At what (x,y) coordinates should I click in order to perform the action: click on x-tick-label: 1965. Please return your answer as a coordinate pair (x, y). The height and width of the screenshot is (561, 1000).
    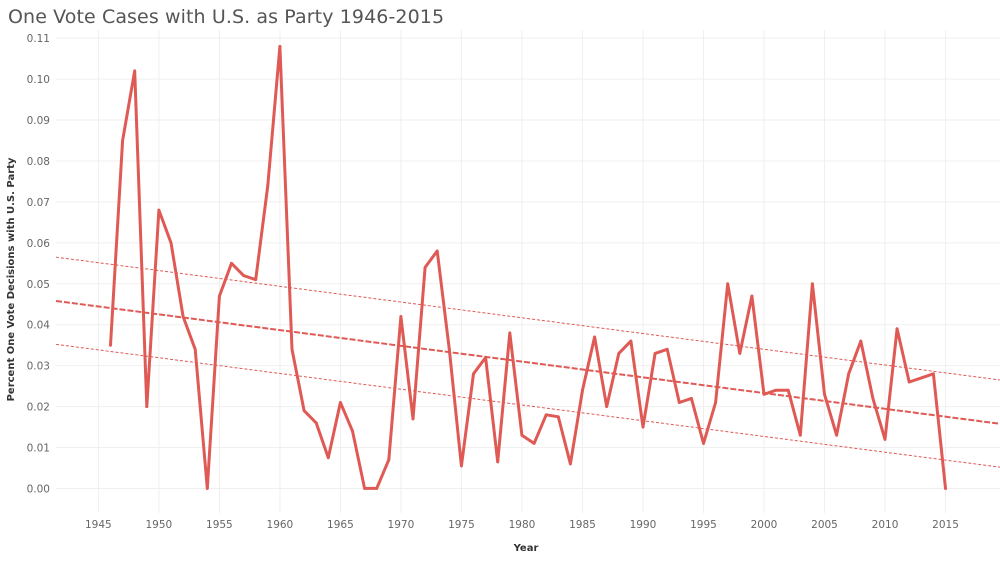
    Looking at the image, I should click on (340, 525).